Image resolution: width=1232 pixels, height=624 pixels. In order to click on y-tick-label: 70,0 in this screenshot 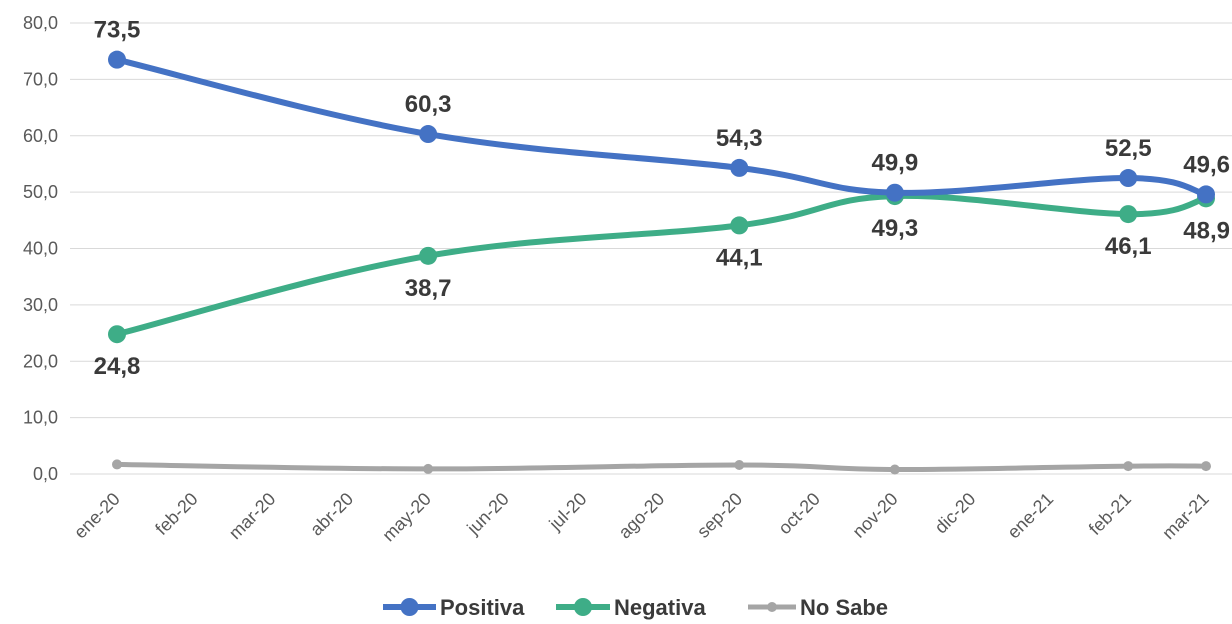, I will do `click(40, 79)`.